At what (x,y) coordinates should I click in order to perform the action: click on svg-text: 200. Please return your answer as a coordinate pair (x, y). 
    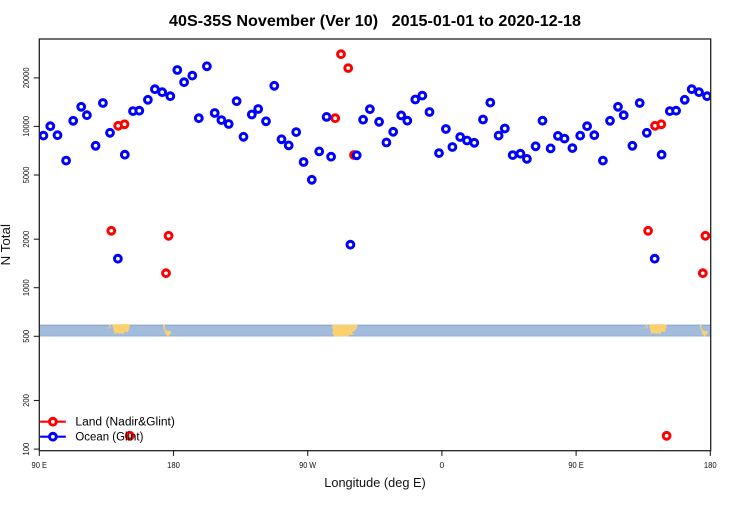
    Looking at the image, I should click on (26, 400).